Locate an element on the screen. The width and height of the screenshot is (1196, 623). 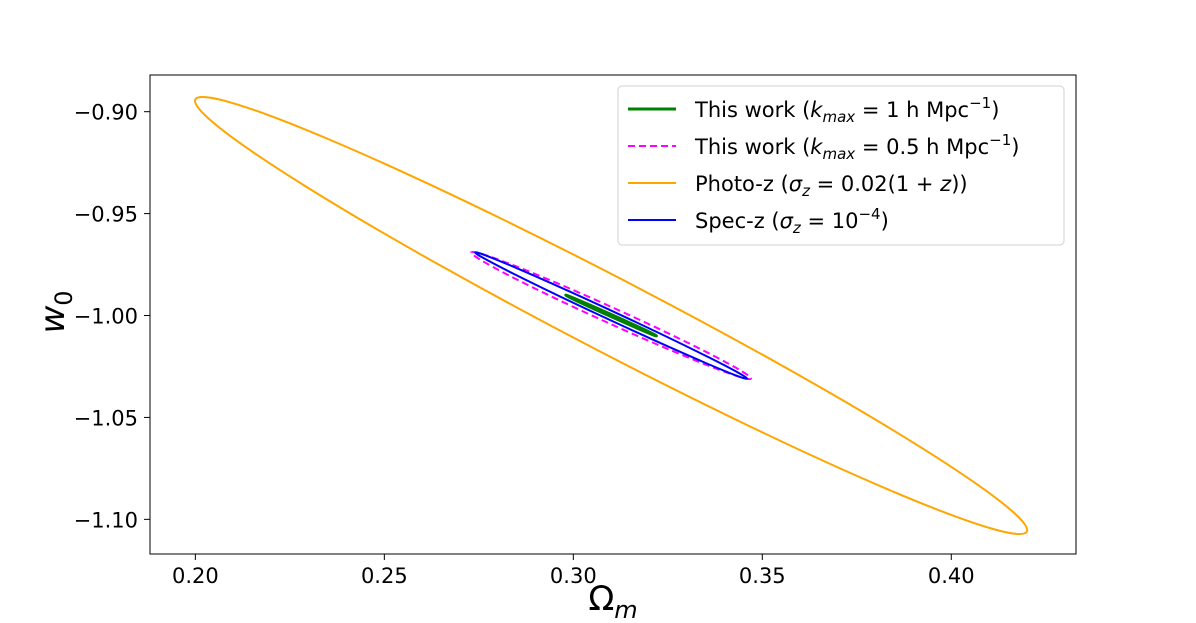
x-tick-label: 0.20 is located at coordinates (195, 576).